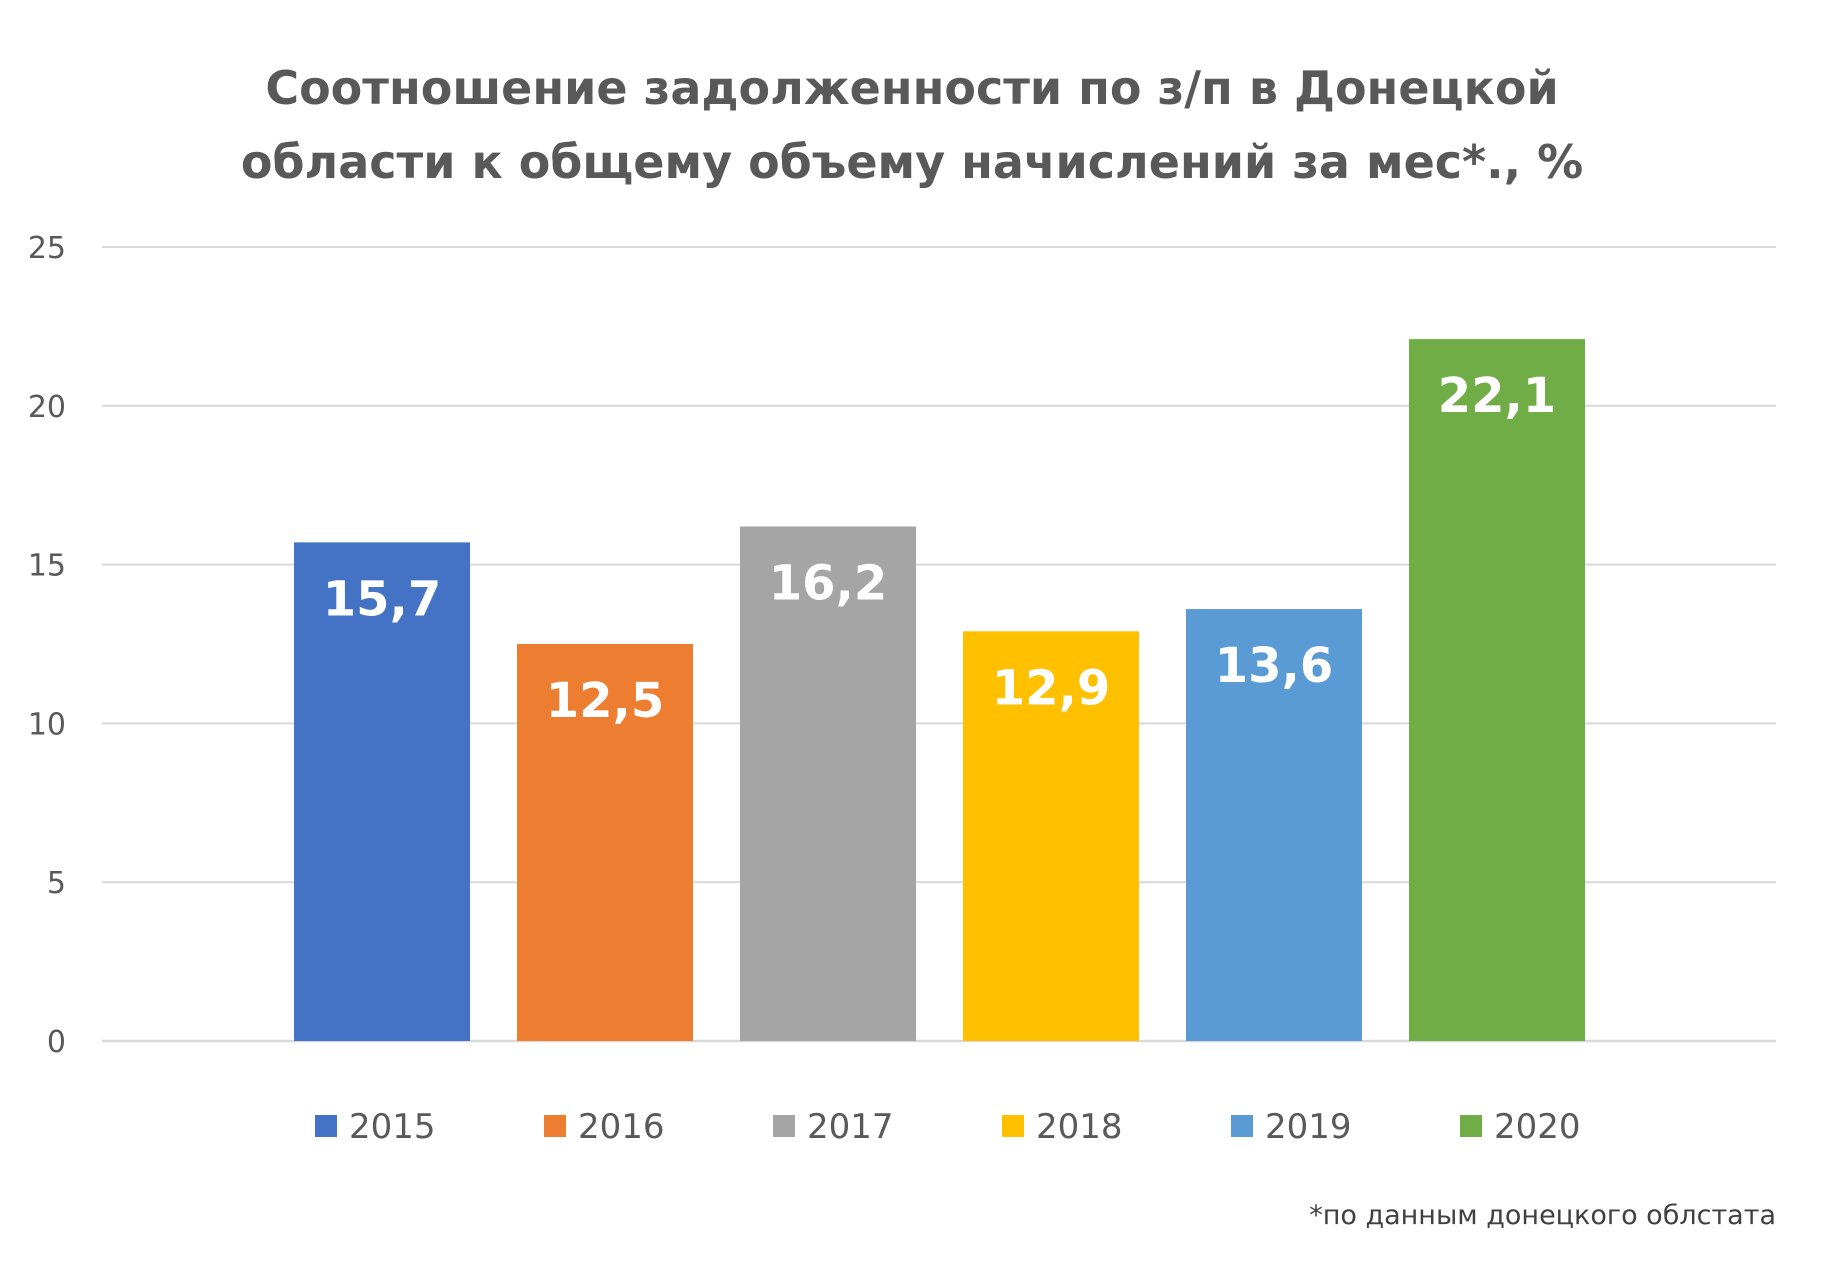 The image size is (1824, 1271). I want to click on legend-label: 2018, so click(1079, 1127).